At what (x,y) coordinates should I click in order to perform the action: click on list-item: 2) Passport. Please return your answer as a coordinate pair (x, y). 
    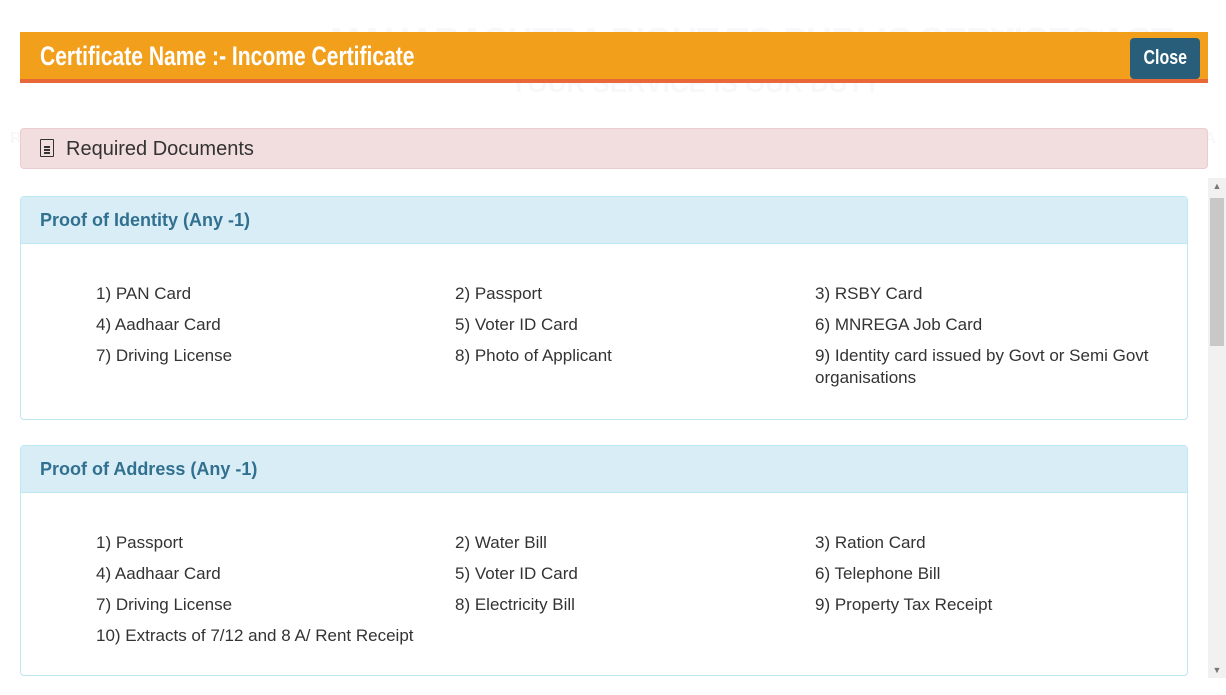
    Looking at the image, I should click on (498, 293).